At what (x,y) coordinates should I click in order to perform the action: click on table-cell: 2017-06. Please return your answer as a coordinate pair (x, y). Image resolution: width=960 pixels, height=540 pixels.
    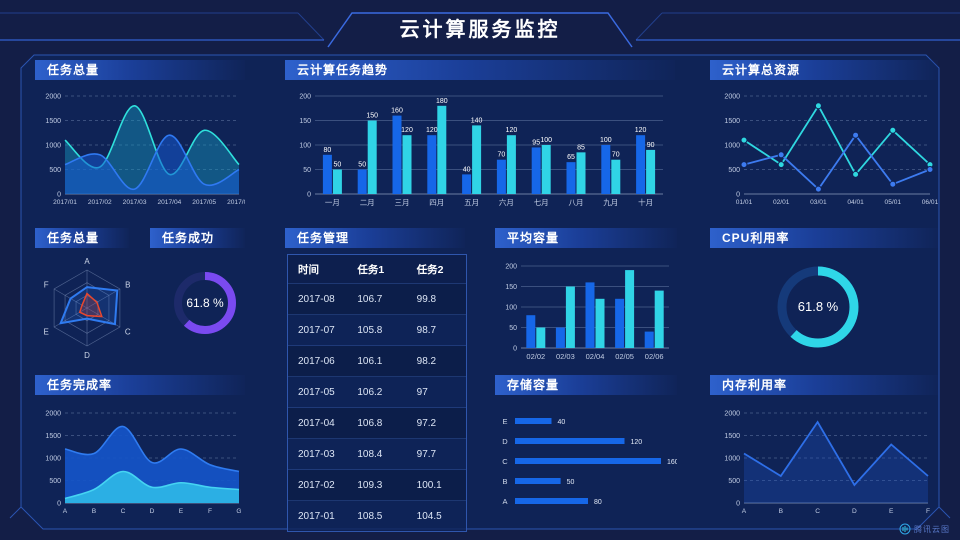
    Looking at the image, I should click on (318, 361).